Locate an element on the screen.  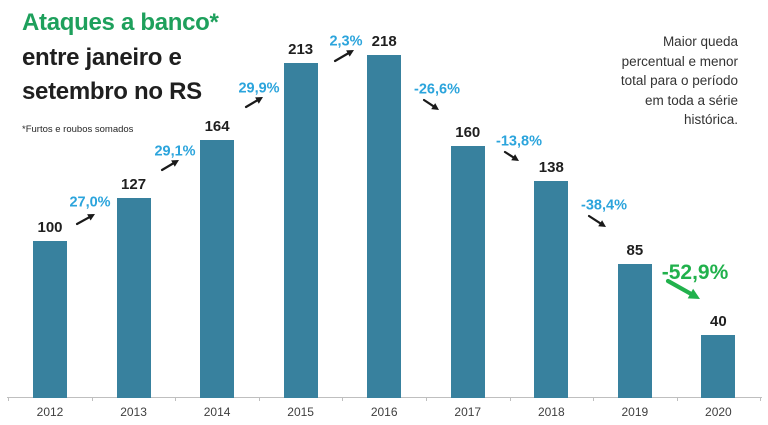
pct-change-label: 2,3% is located at coordinates (346, 41).